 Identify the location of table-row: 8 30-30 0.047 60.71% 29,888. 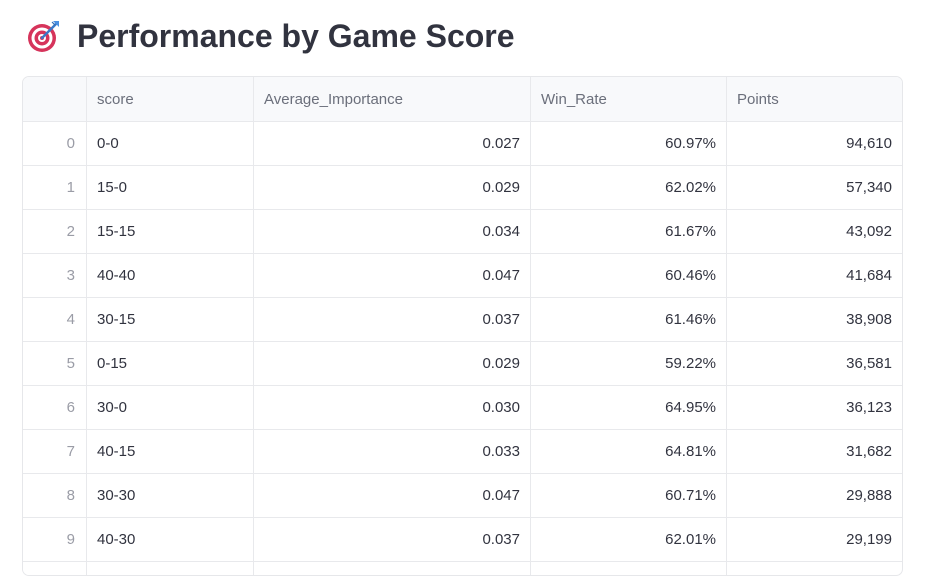
(462, 496).